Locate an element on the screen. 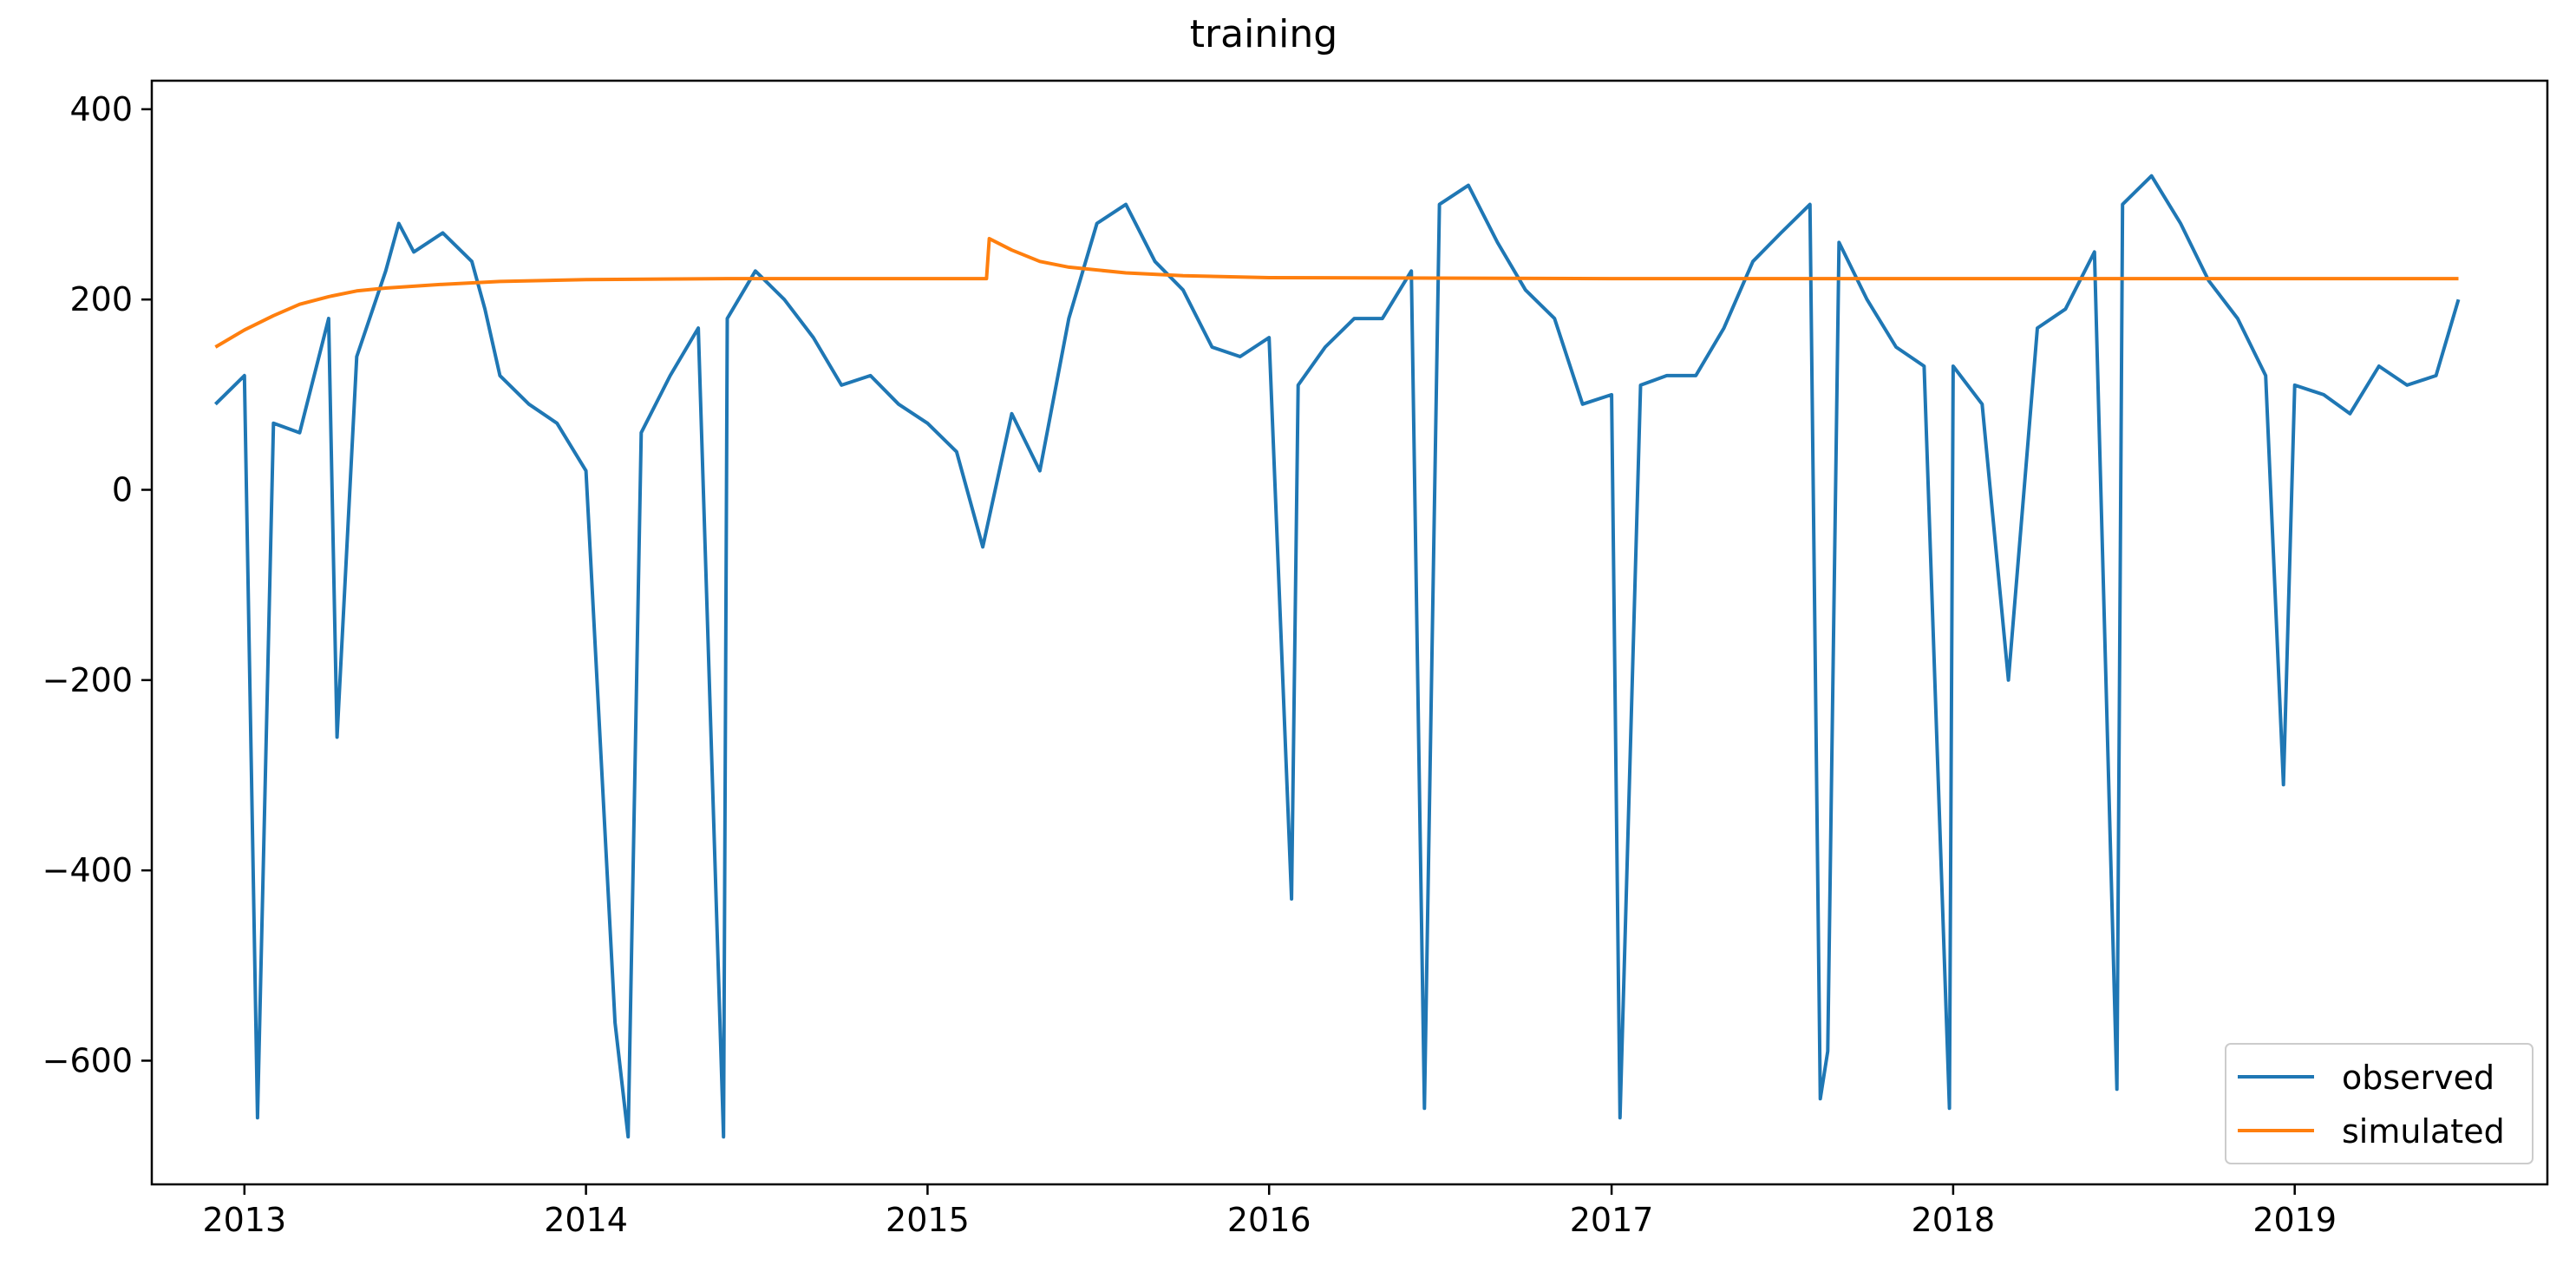  x-axis: 2013 2014 2015 2016 2017 2018 2019 is located at coordinates (1269, 1211).